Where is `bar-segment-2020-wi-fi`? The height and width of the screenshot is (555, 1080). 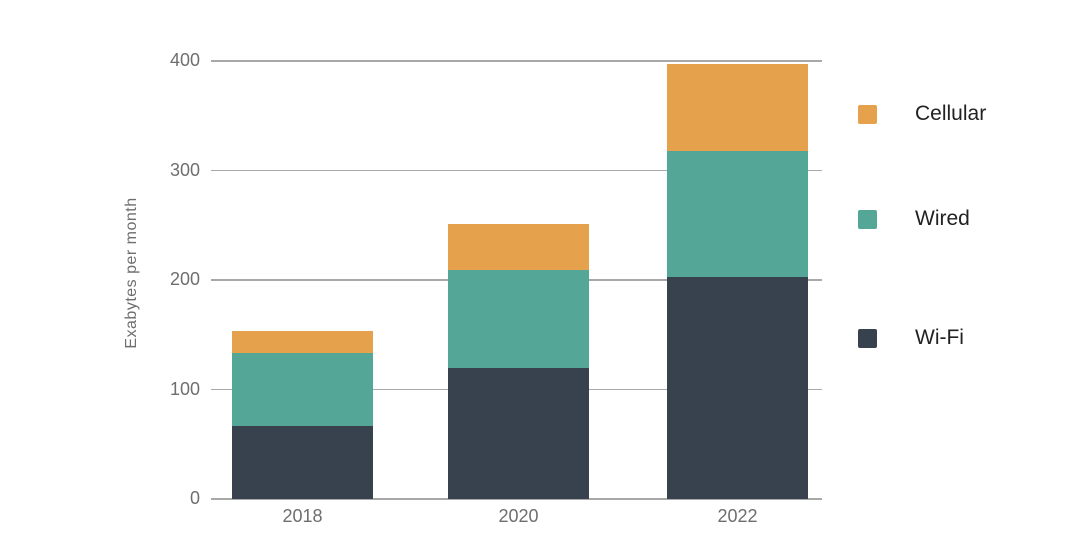
bar-segment-2020-wi-fi is located at coordinates (518, 433).